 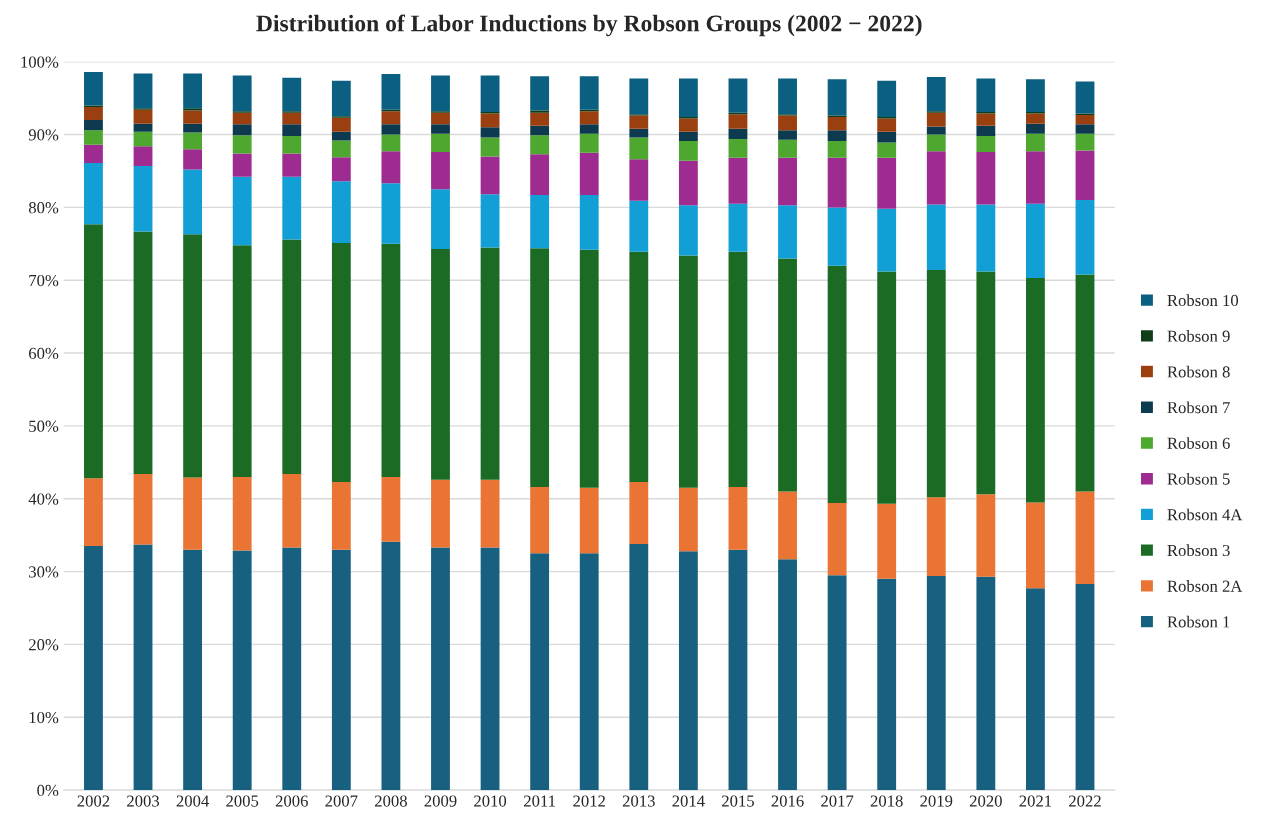 I want to click on y-tick-label: 0%, so click(x=48, y=790).